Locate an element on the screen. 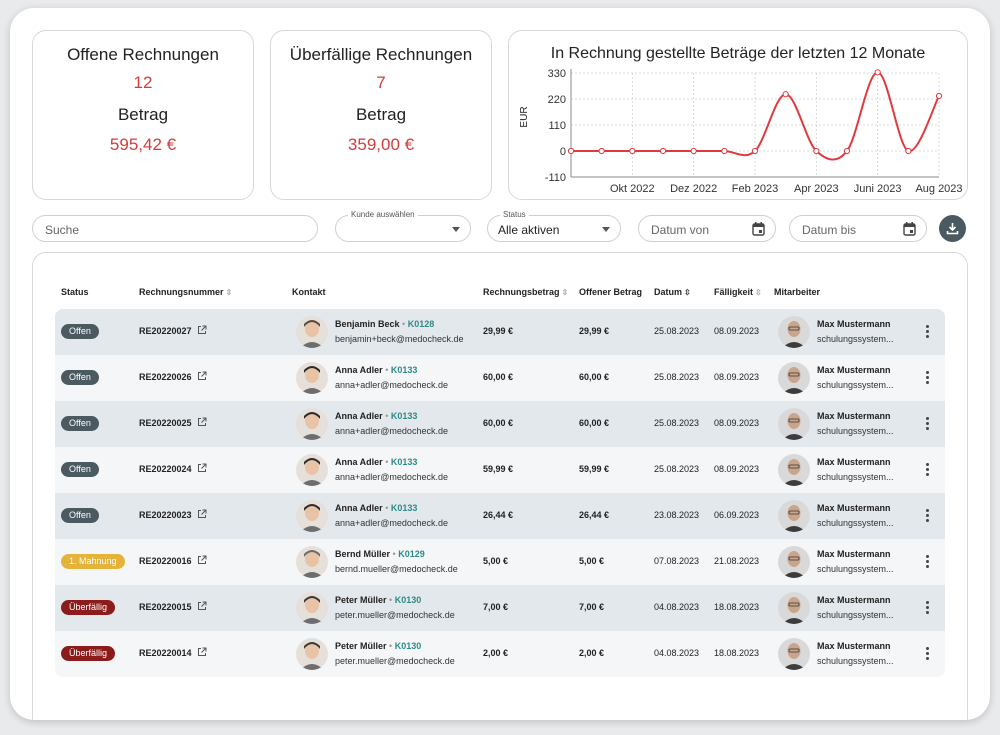 This screenshot has height=735, width=1000. open-amount: 29,99 € is located at coordinates (594, 331).